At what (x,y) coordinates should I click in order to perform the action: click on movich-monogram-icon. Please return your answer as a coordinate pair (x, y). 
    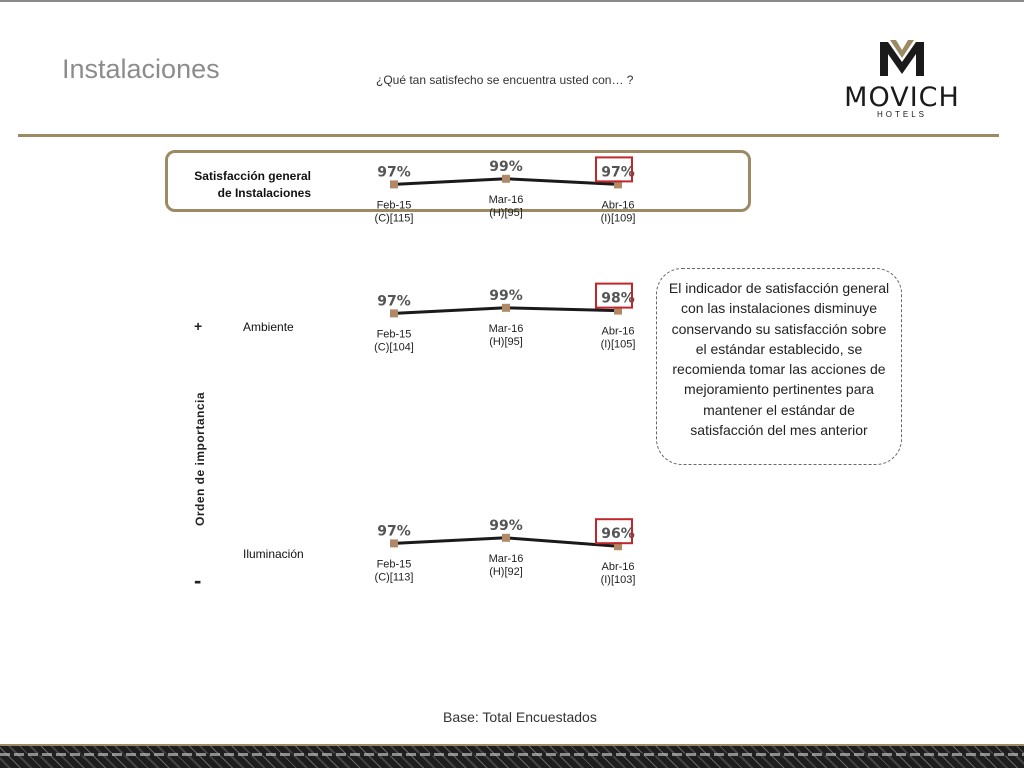
    Looking at the image, I should click on (902, 58).